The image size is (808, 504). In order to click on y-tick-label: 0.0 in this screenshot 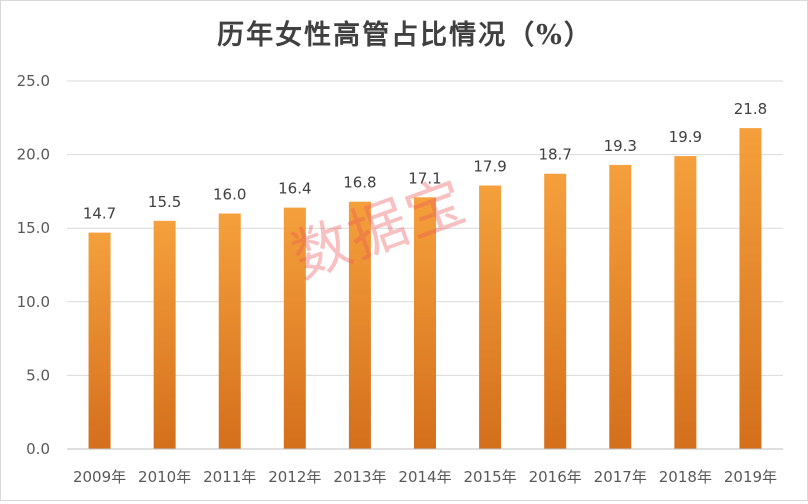, I will do `click(38, 449)`.